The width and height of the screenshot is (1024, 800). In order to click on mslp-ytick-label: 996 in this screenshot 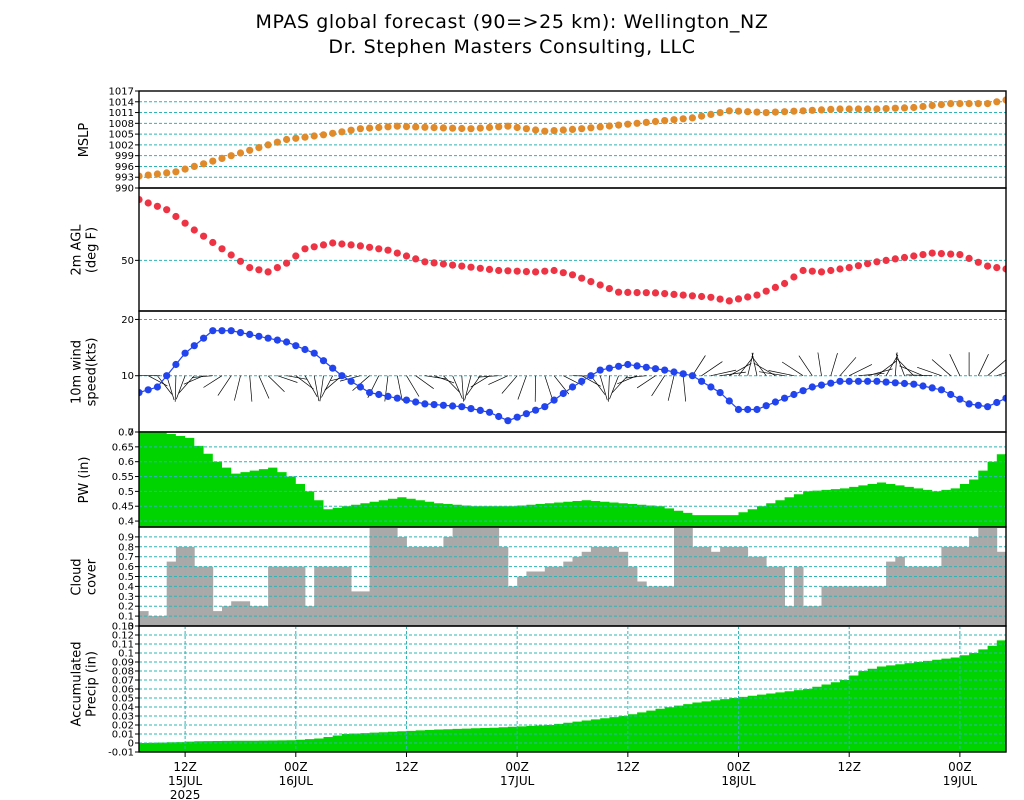, I will do `click(124, 167)`.